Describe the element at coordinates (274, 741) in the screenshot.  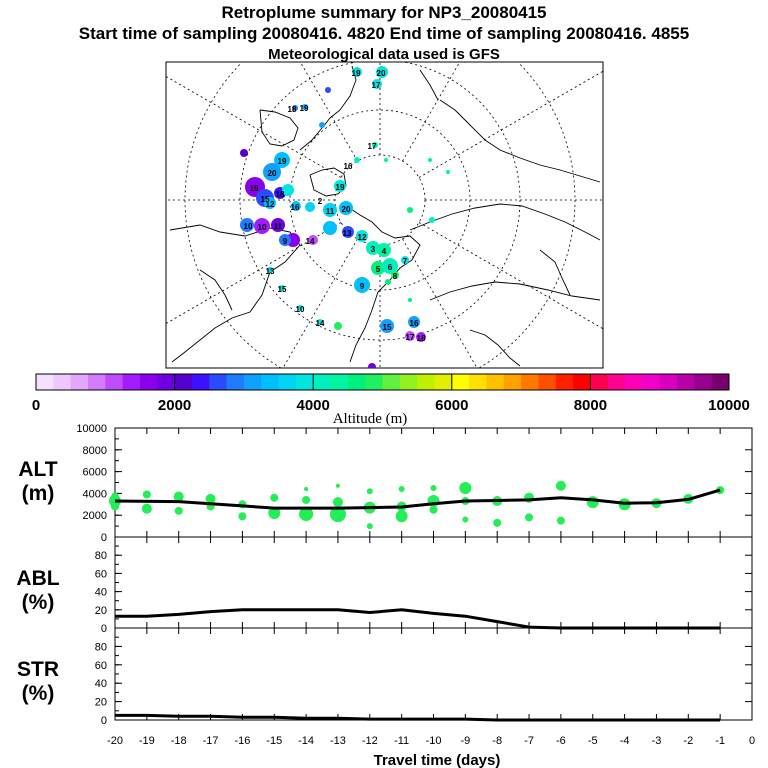
I see `x-tick-label: -15` at that location.